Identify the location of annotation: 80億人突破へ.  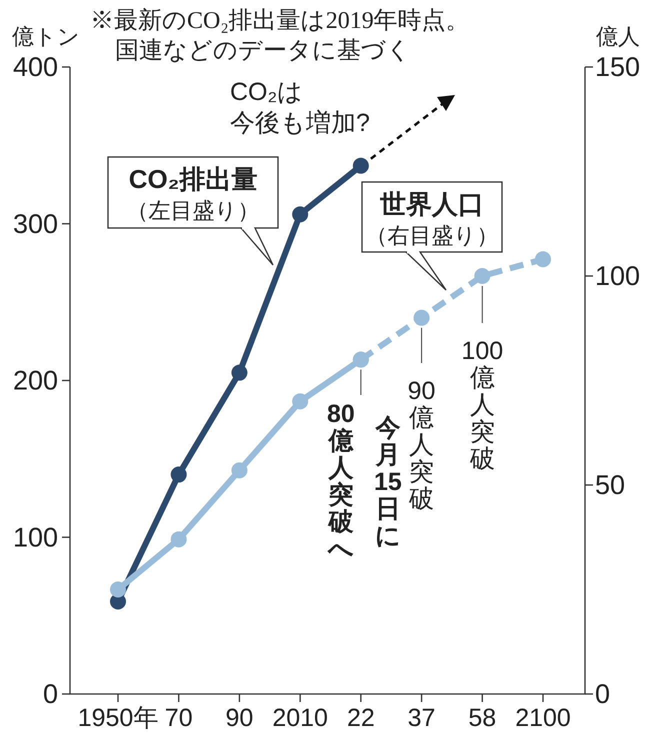
(340, 481).